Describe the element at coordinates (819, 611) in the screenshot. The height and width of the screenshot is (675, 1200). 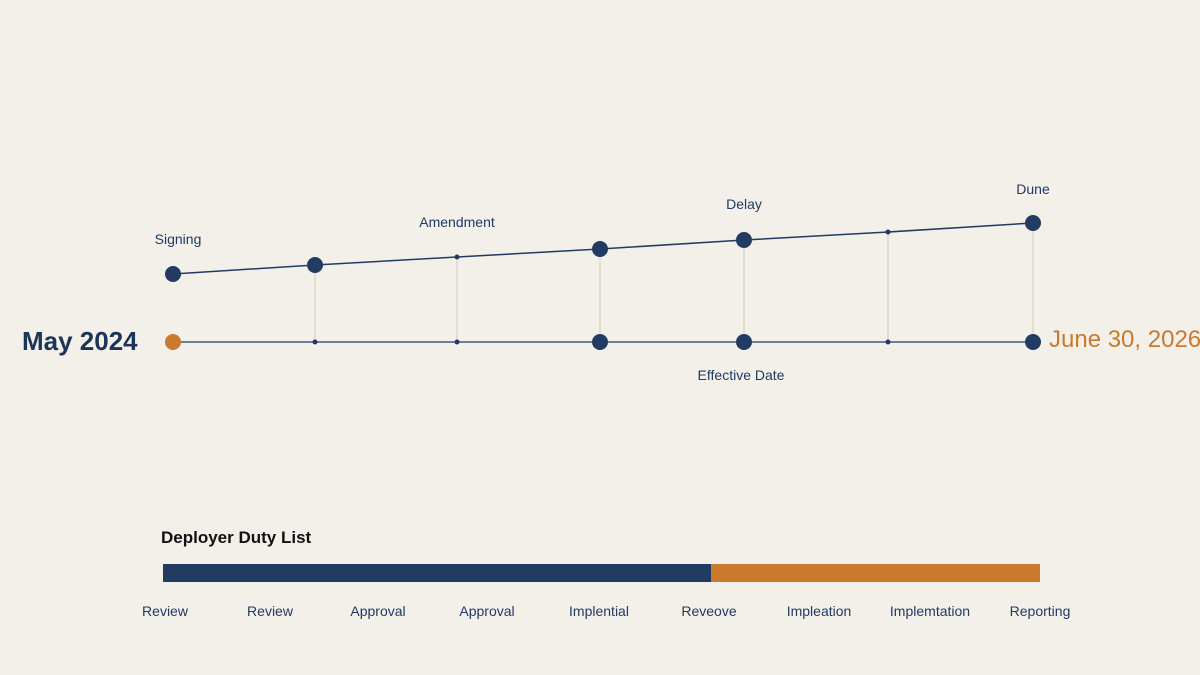
I see `duty-item: Impleation` at that location.